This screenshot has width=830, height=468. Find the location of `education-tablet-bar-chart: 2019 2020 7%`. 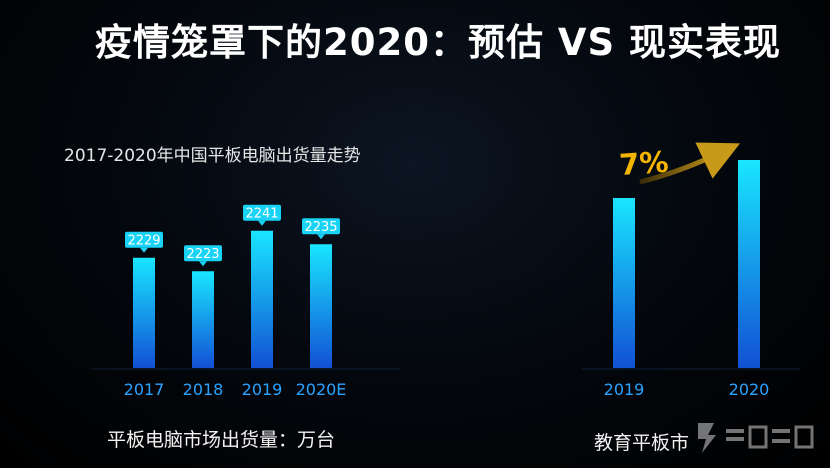

education-tablet-bar-chart: 2019 2020 7% is located at coordinates (691, 270).